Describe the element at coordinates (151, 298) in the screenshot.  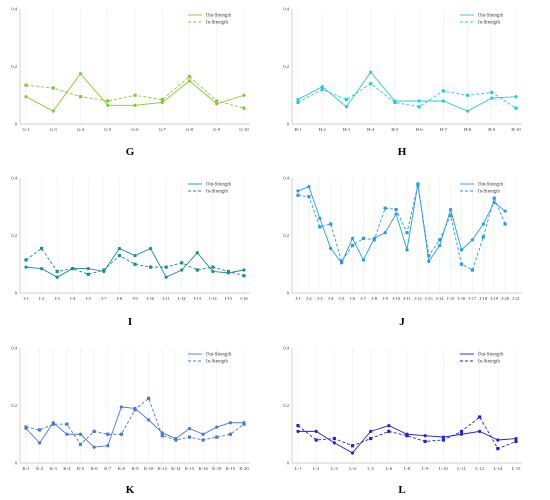
I see `x-tick-label: I-10` at that location.